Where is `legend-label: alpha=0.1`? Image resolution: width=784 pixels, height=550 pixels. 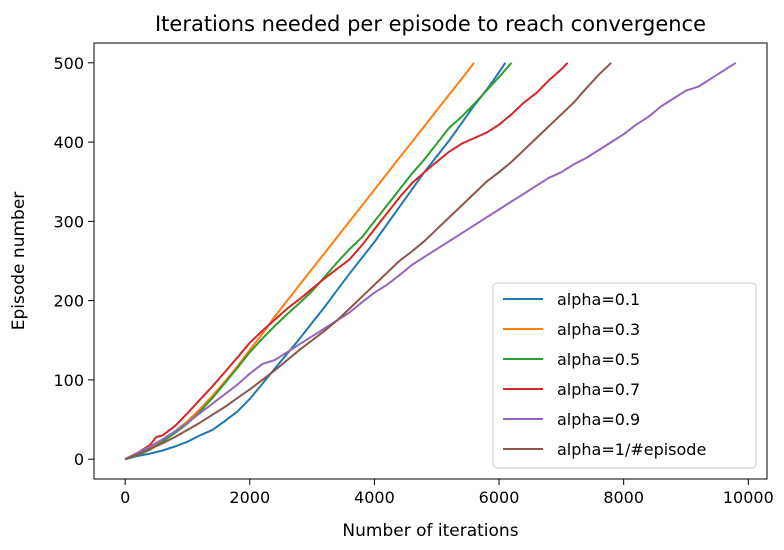 legend-label: alpha=0.1 is located at coordinates (598, 299).